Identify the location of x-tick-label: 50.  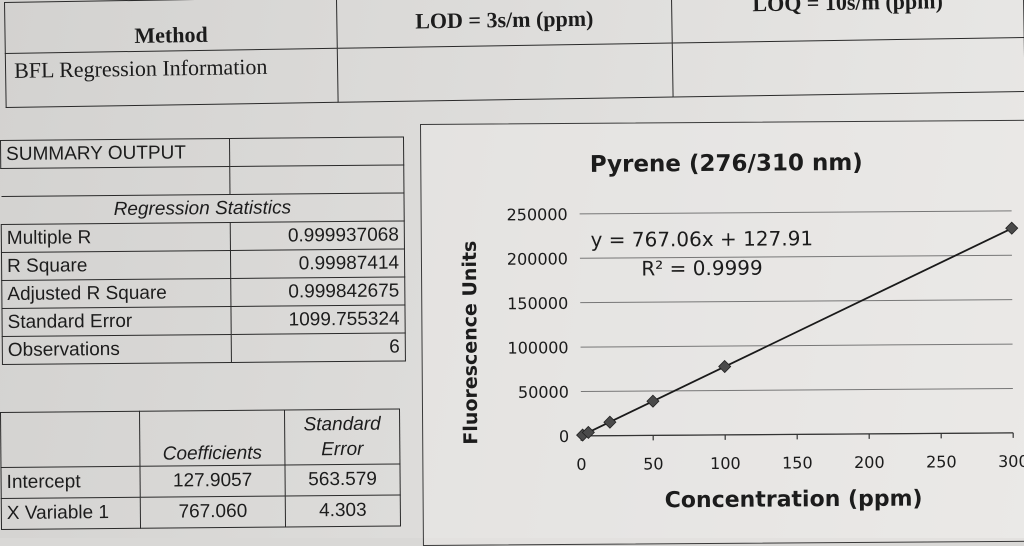
(653, 463).